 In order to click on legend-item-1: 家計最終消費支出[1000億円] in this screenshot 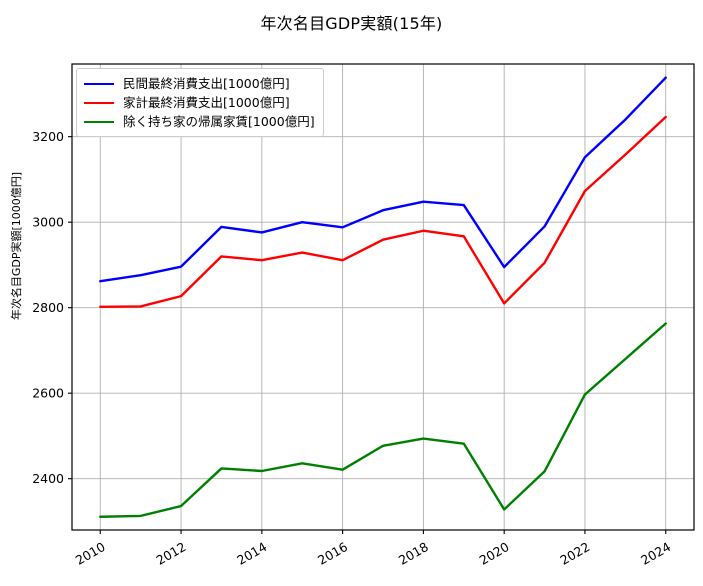, I will do `click(199, 102)`.